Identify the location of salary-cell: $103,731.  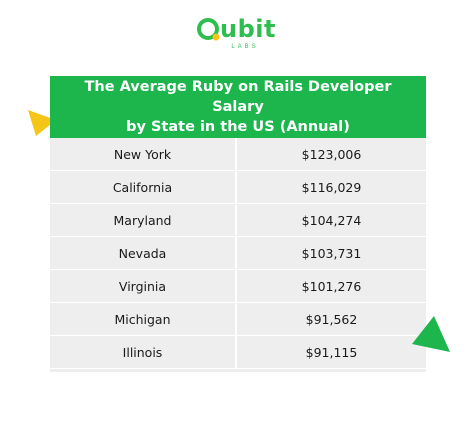
(331, 253).